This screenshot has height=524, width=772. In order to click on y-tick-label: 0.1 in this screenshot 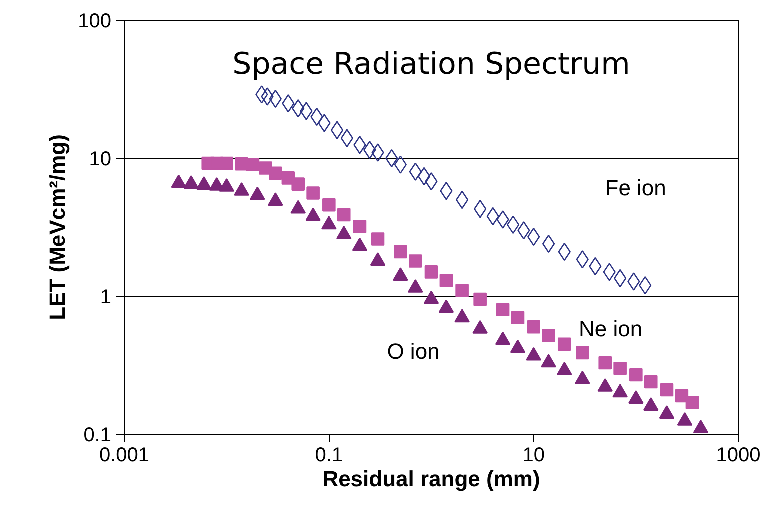, I will do `click(98, 435)`.